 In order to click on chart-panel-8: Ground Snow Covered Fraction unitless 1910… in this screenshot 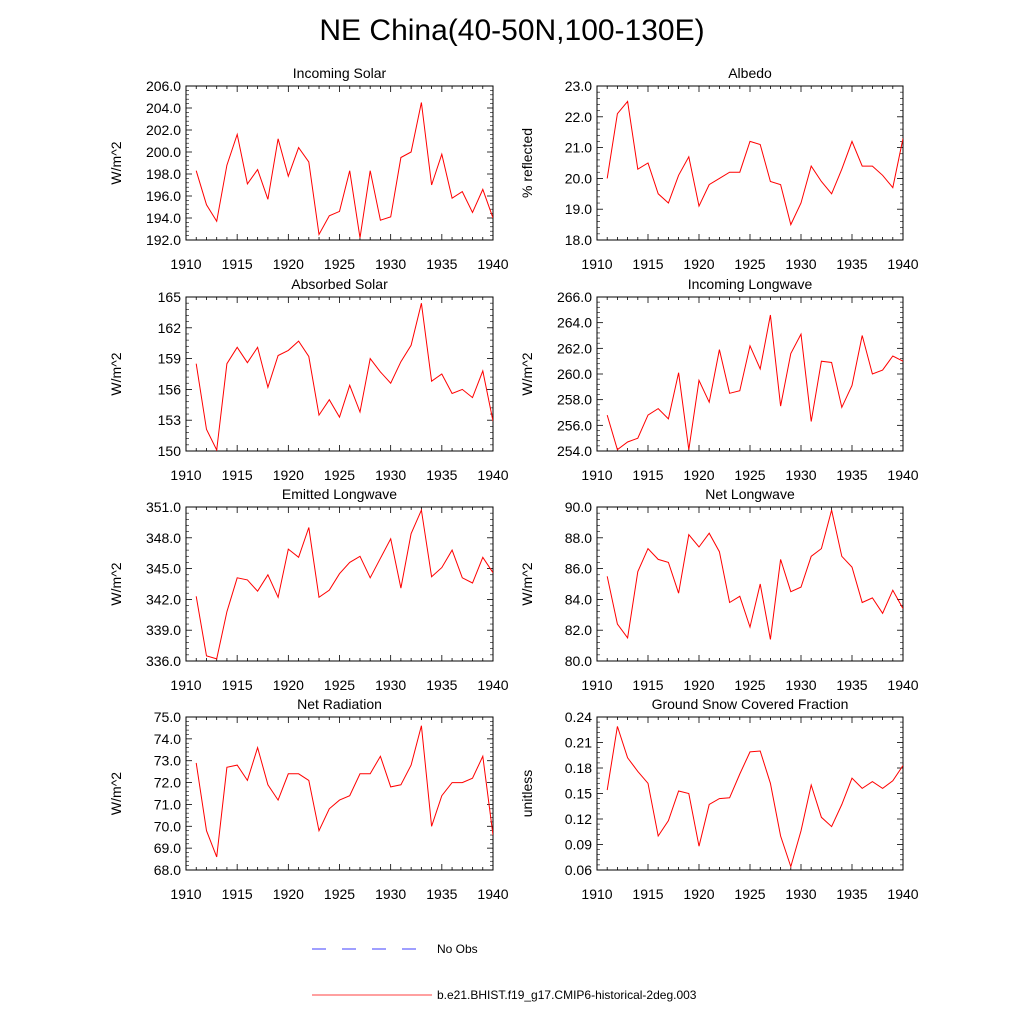, I will do `click(719, 798)`.